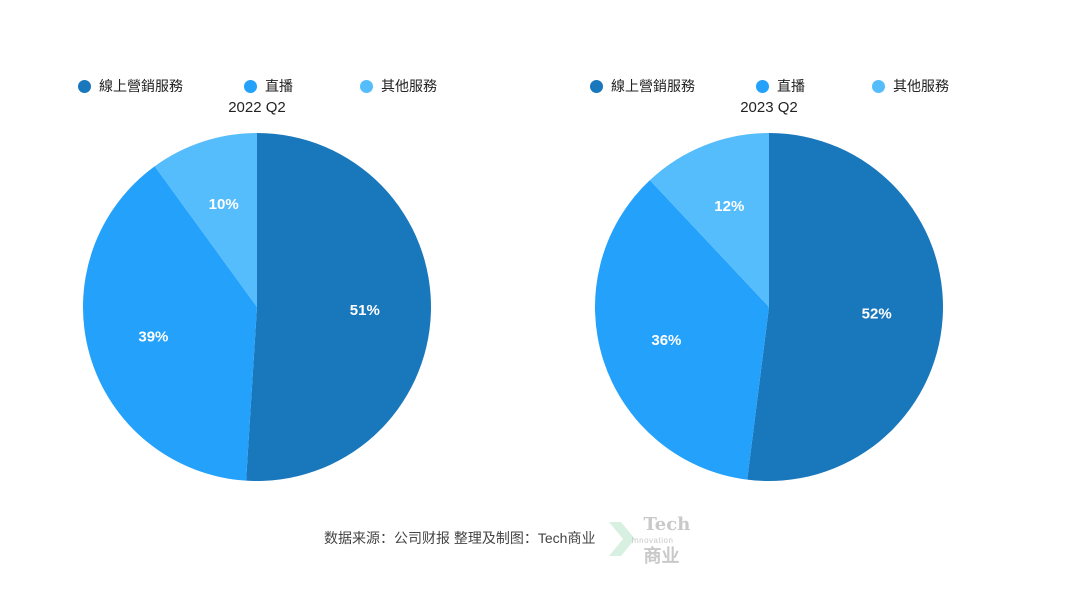  Describe the element at coordinates (257, 107) in the screenshot. I see `chart-title: 2022 Q2` at that location.